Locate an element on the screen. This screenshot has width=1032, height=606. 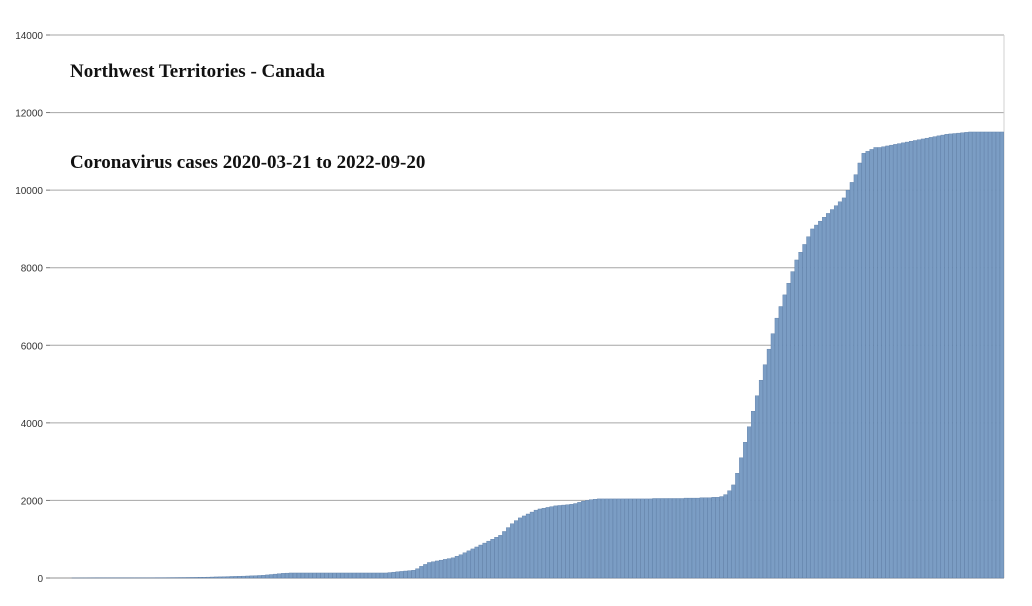
y-tick-label: 8000 is located at coordinates (32, 269).